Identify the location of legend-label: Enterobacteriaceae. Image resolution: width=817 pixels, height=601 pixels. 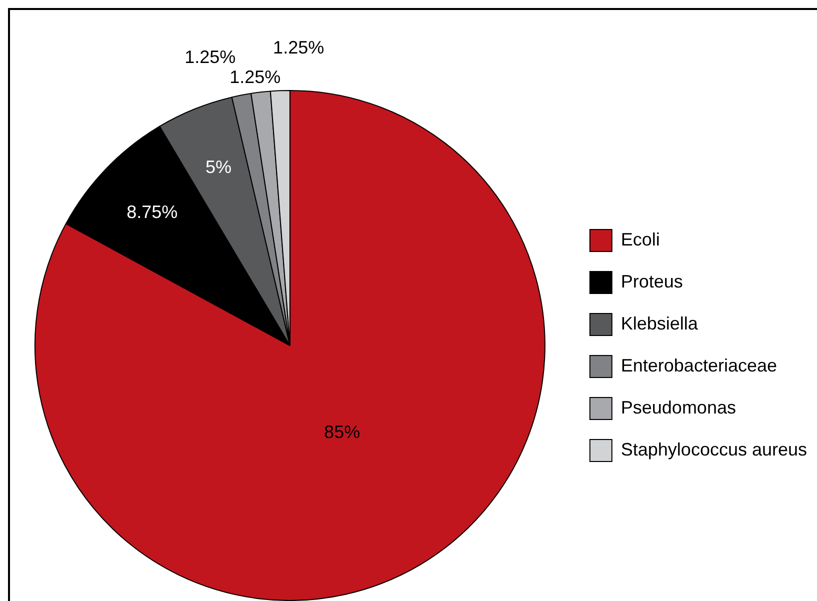
(698, 365).